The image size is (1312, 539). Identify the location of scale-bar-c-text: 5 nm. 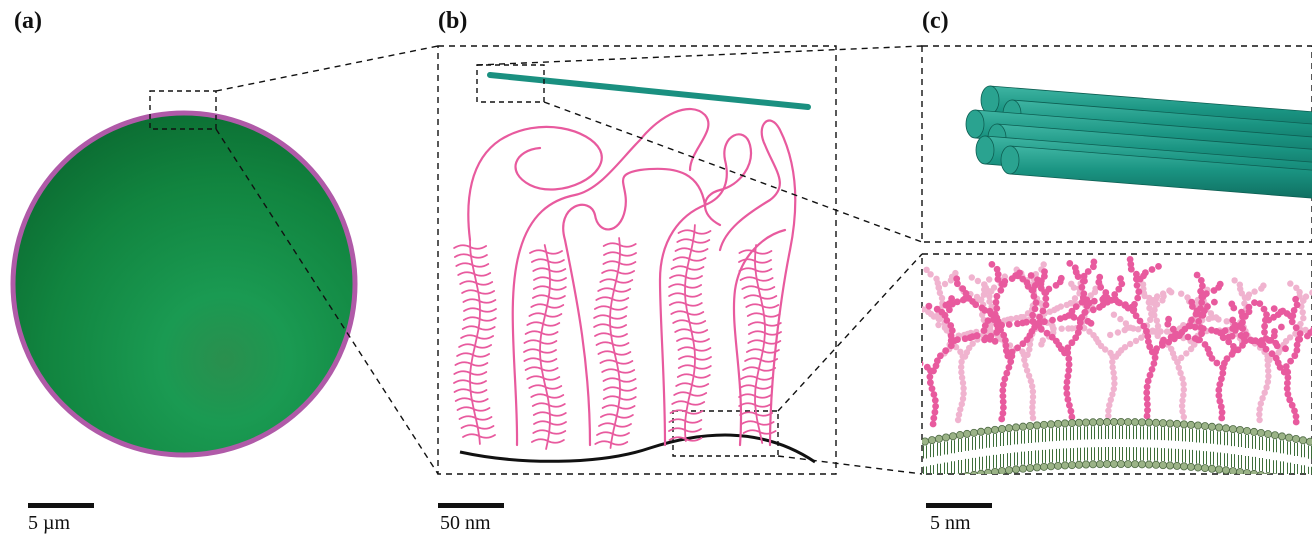
(950, 523).